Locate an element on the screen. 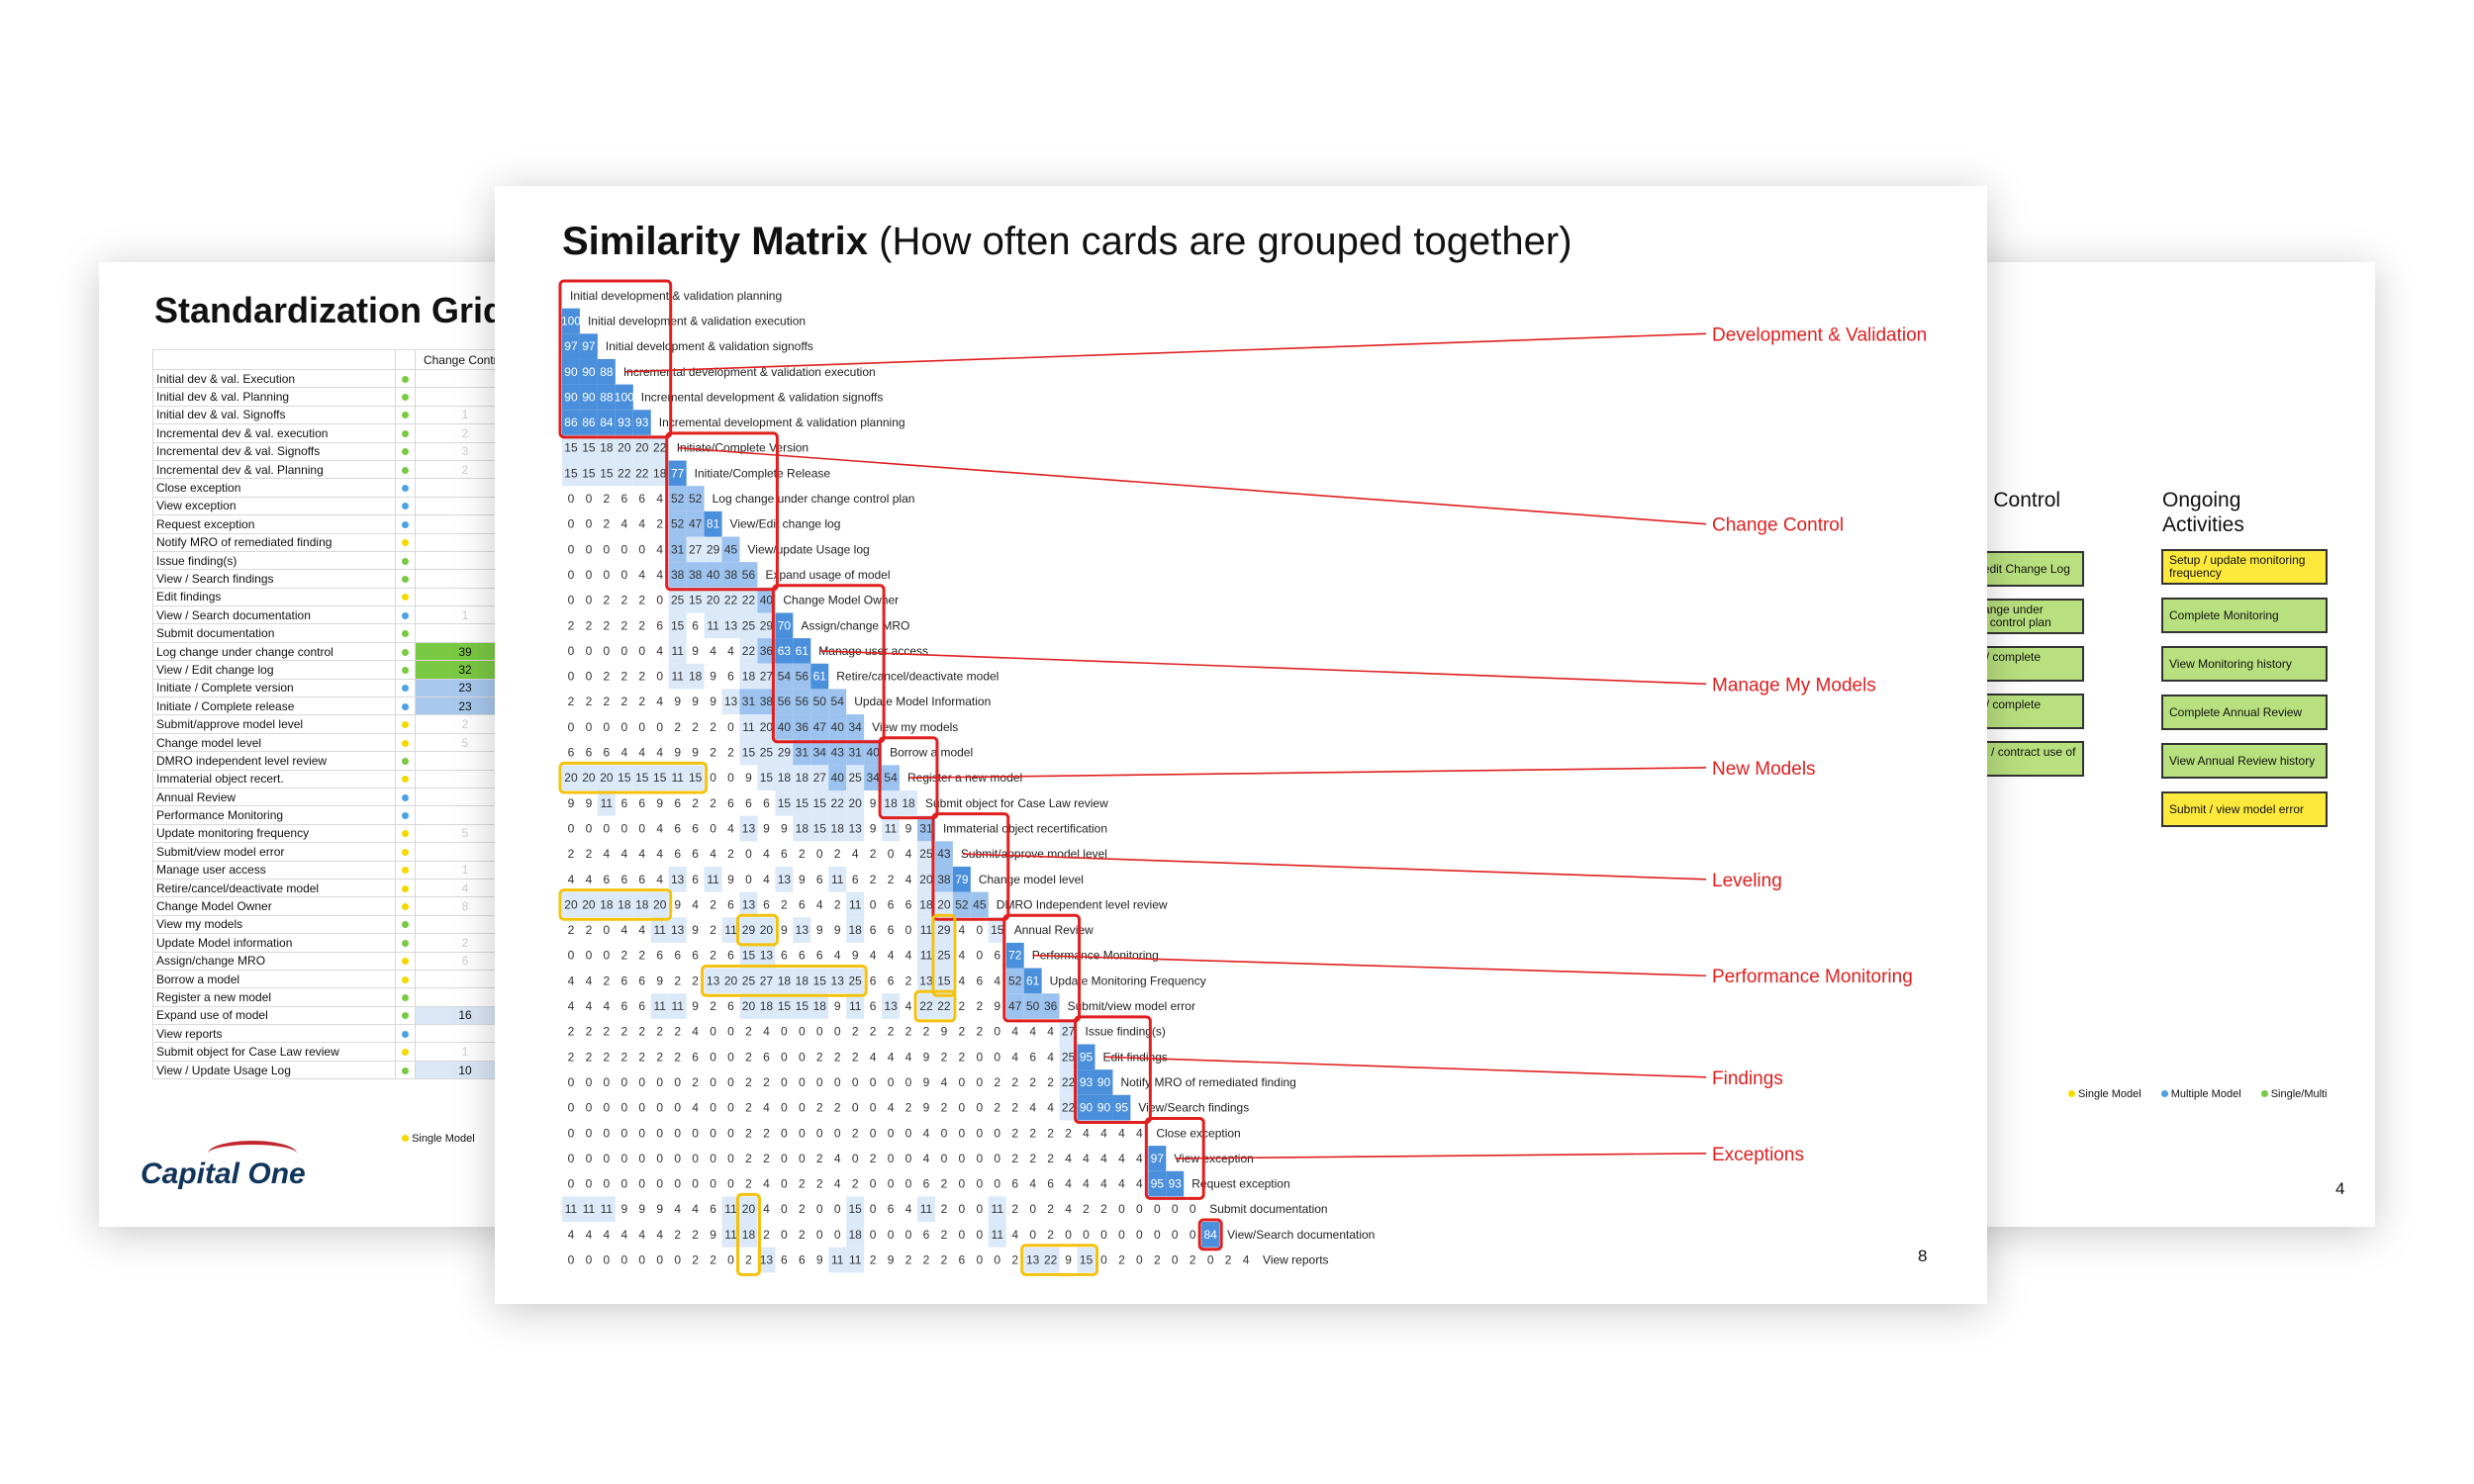 This screenshot has height=1484, width=2474. matrix-cell: 88 is located at coordinates (607, 397).